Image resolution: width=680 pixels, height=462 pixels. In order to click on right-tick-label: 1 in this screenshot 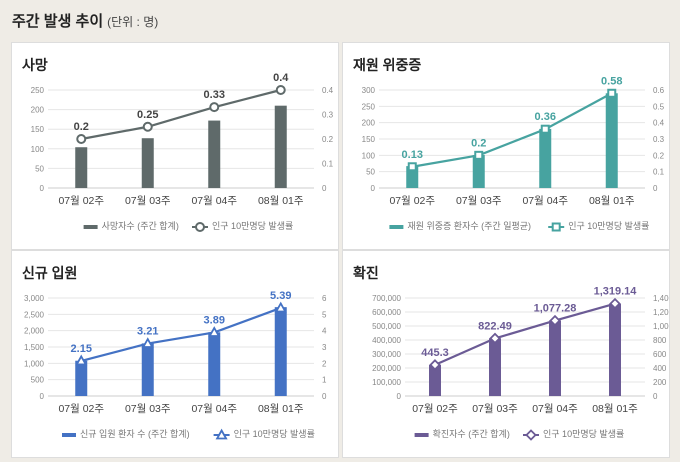, I will do `click(324, 380)`.